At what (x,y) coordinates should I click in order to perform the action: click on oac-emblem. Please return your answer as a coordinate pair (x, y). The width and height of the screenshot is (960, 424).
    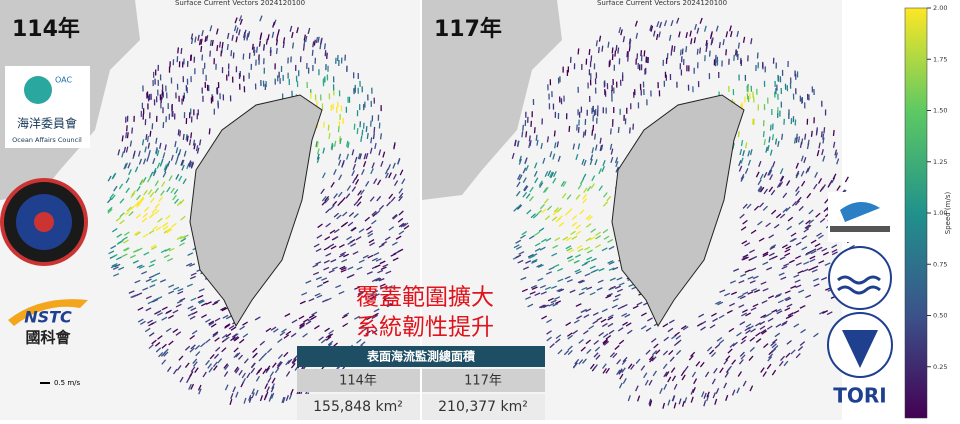
    Looking at the image, I should click on (38, 90).